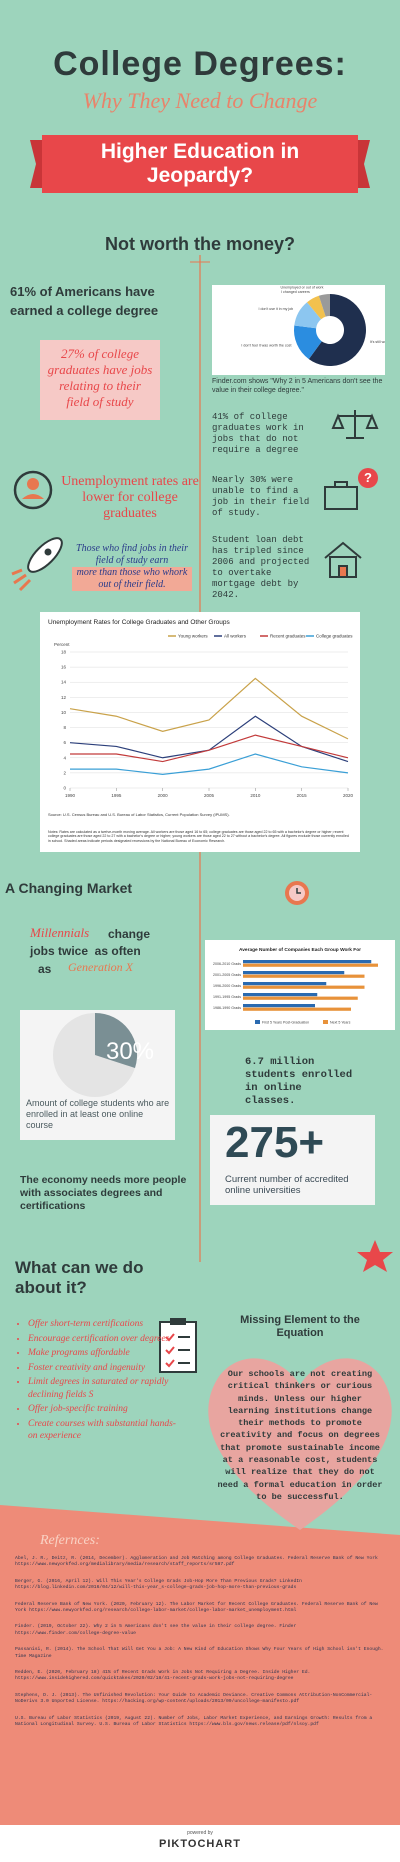 Image resolution: width=400 pixels, height=1862 pixels. I want to click on pie-label: I changed careers, so click(295, 292).